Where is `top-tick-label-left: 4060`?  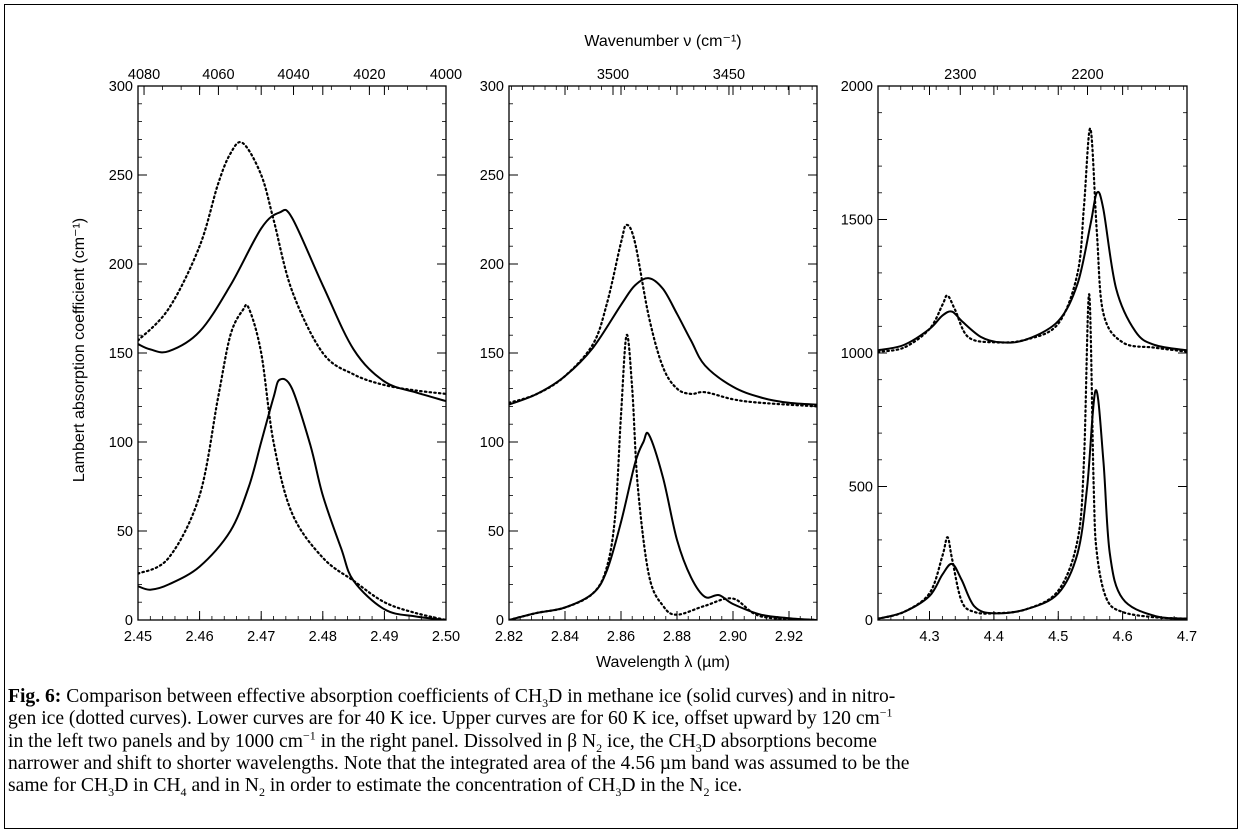 top-tick-label-left: 4060 is located at coordinates (218, 75).